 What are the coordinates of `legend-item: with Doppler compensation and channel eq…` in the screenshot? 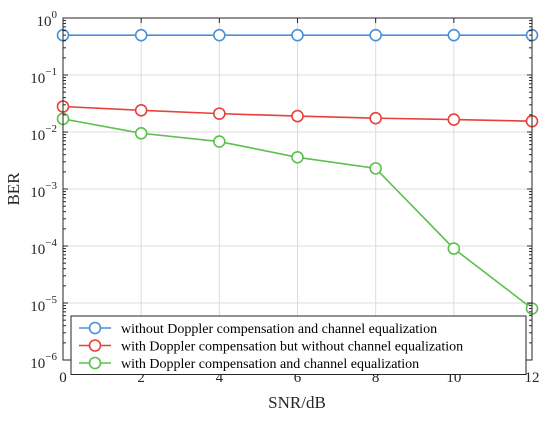 It's located at (249, 364).